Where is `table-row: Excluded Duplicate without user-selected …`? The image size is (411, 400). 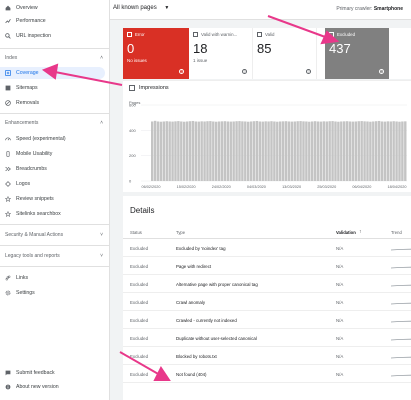 table-row: Excluded Duplicate without user-selected … is located at coordinates (267, 338).